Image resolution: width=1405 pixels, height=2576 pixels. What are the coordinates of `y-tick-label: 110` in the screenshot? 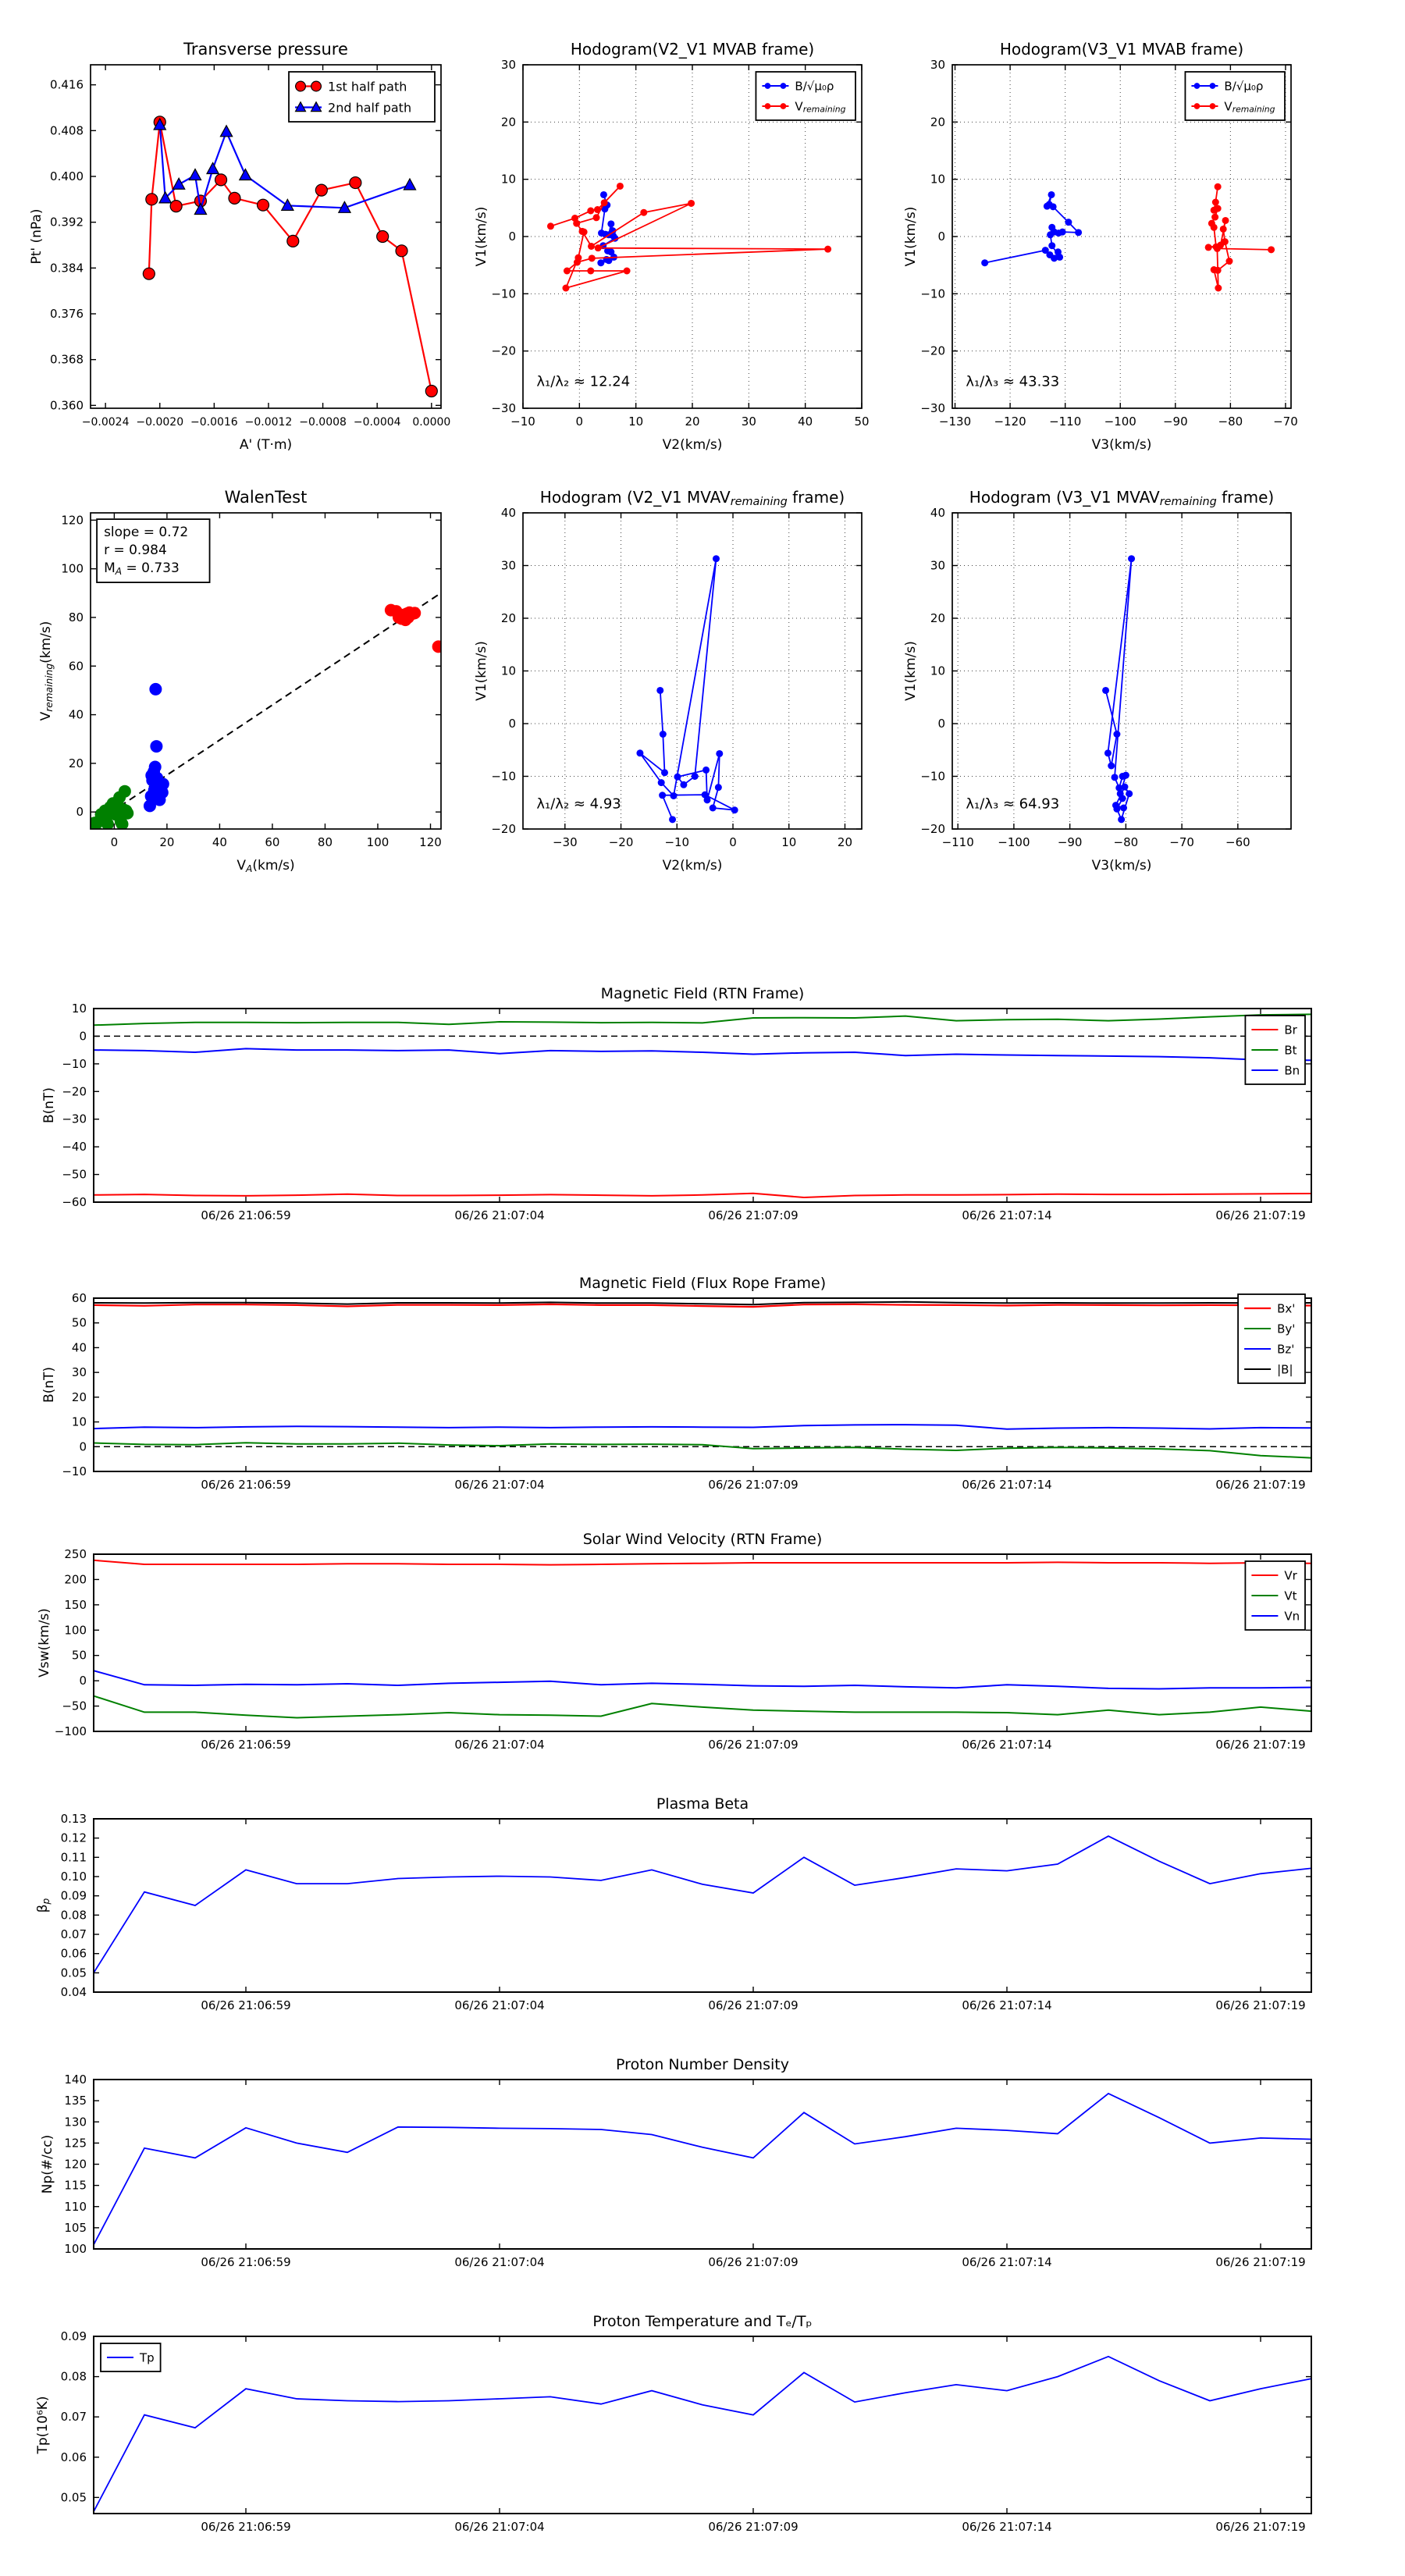 It's located at (76, 2207).